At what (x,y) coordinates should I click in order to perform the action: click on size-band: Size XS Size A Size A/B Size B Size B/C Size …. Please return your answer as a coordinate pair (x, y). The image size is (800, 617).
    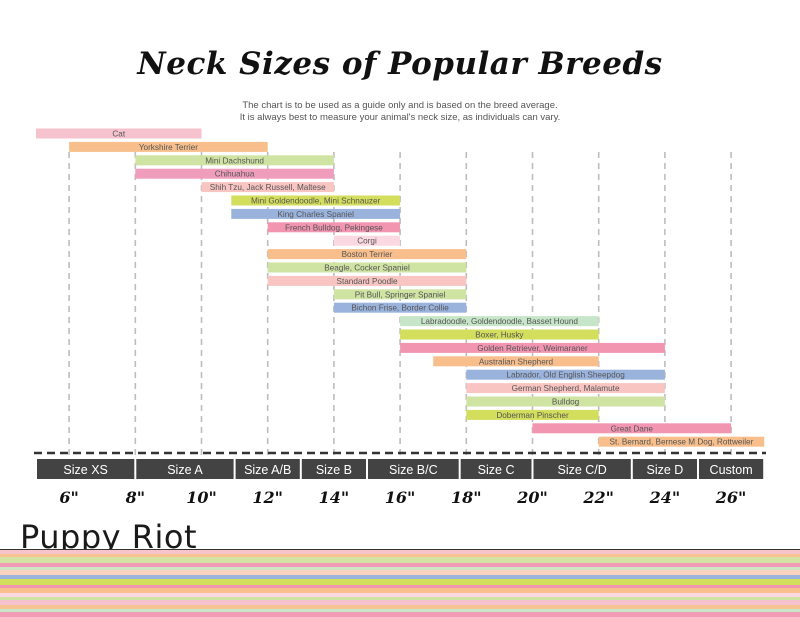
    Looking at the image, I should click on (400, 465).